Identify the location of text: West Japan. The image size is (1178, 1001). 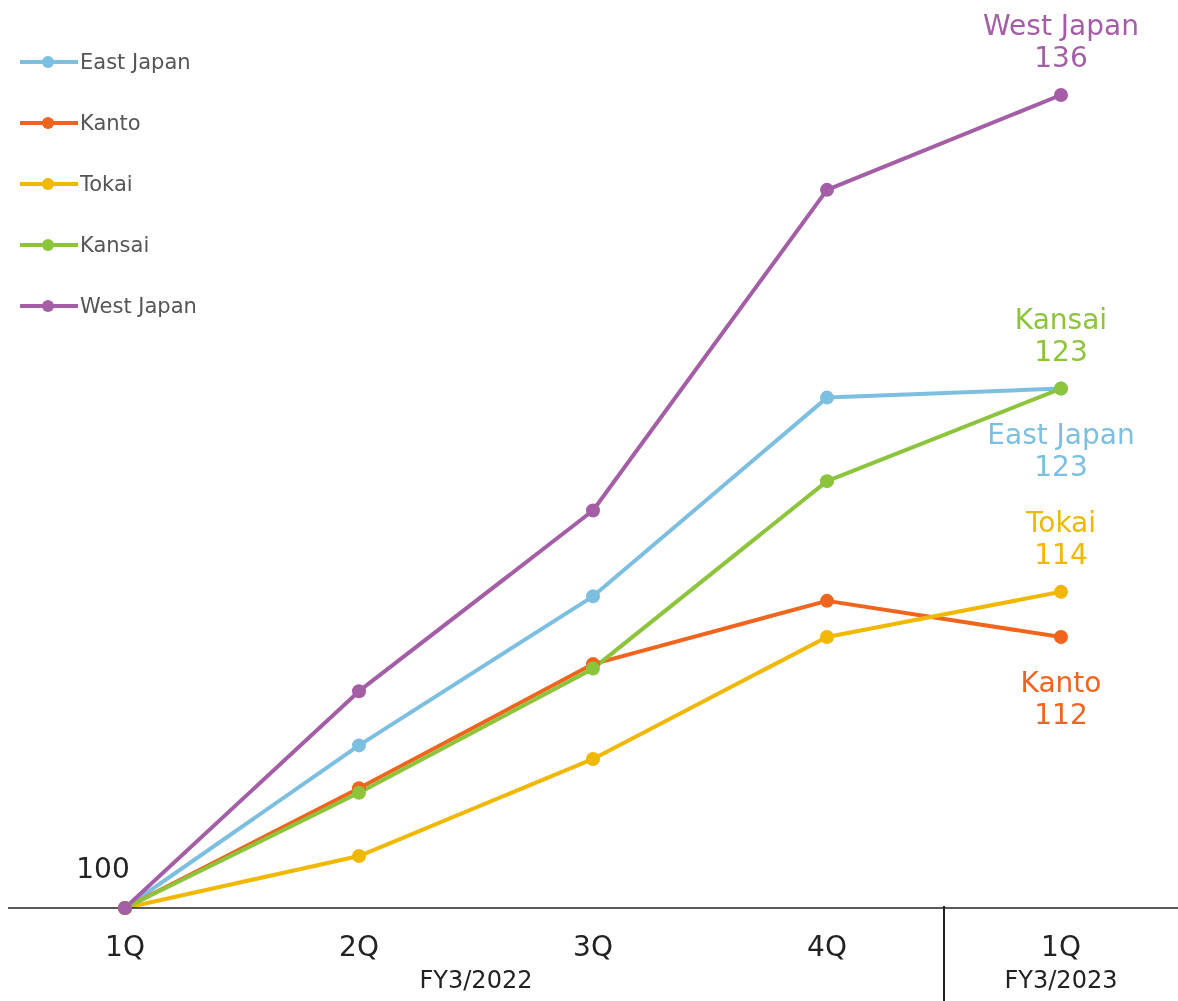
(1061, 25).